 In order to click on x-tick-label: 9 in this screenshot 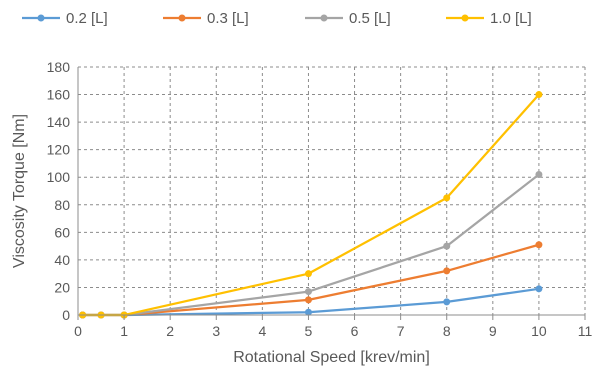, I will do `click(493, 331)`.